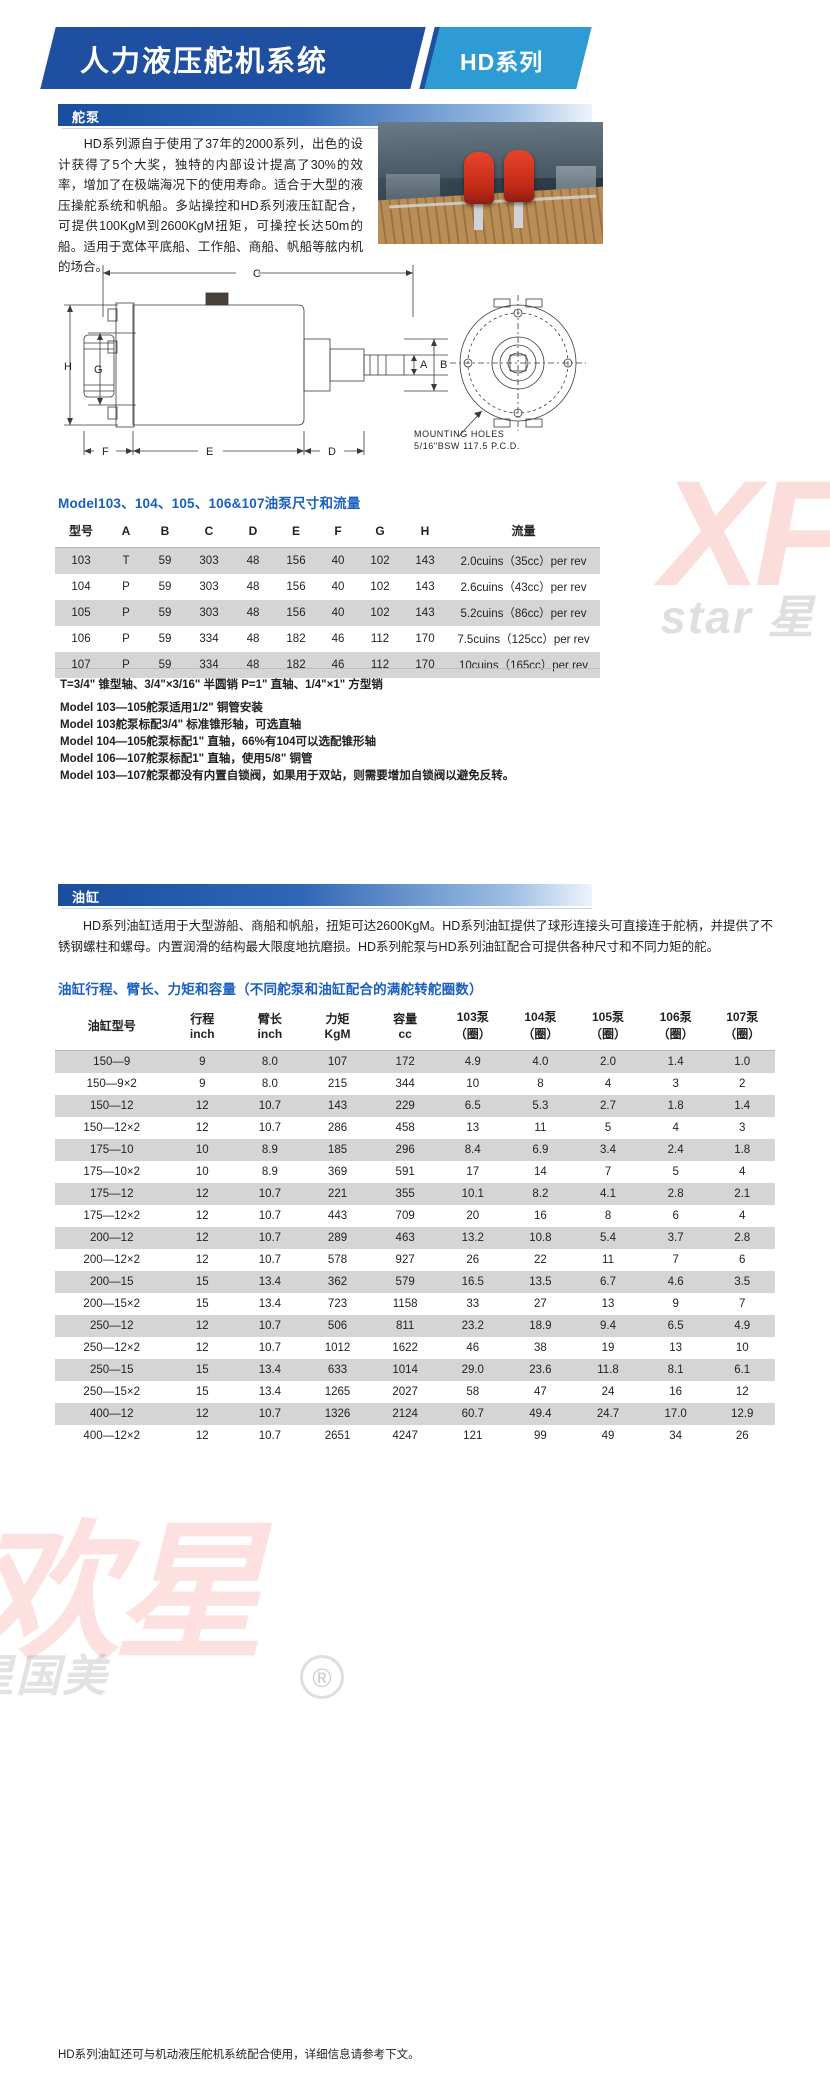  Describe the element at coordinates (675, 1348) in the screenshot. I see `cyl-cell-r13-c8: 13` at that location.